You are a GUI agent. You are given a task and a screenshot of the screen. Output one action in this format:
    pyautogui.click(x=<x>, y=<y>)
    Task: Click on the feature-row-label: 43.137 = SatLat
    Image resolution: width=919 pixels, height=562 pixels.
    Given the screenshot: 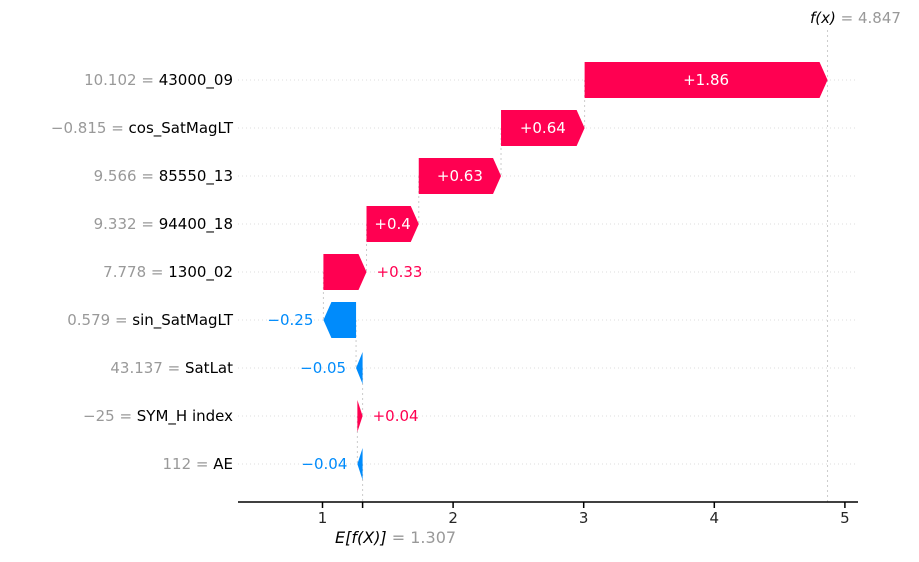 What is the action you would take?
    pyautogui.click(x=116, y=368)
    